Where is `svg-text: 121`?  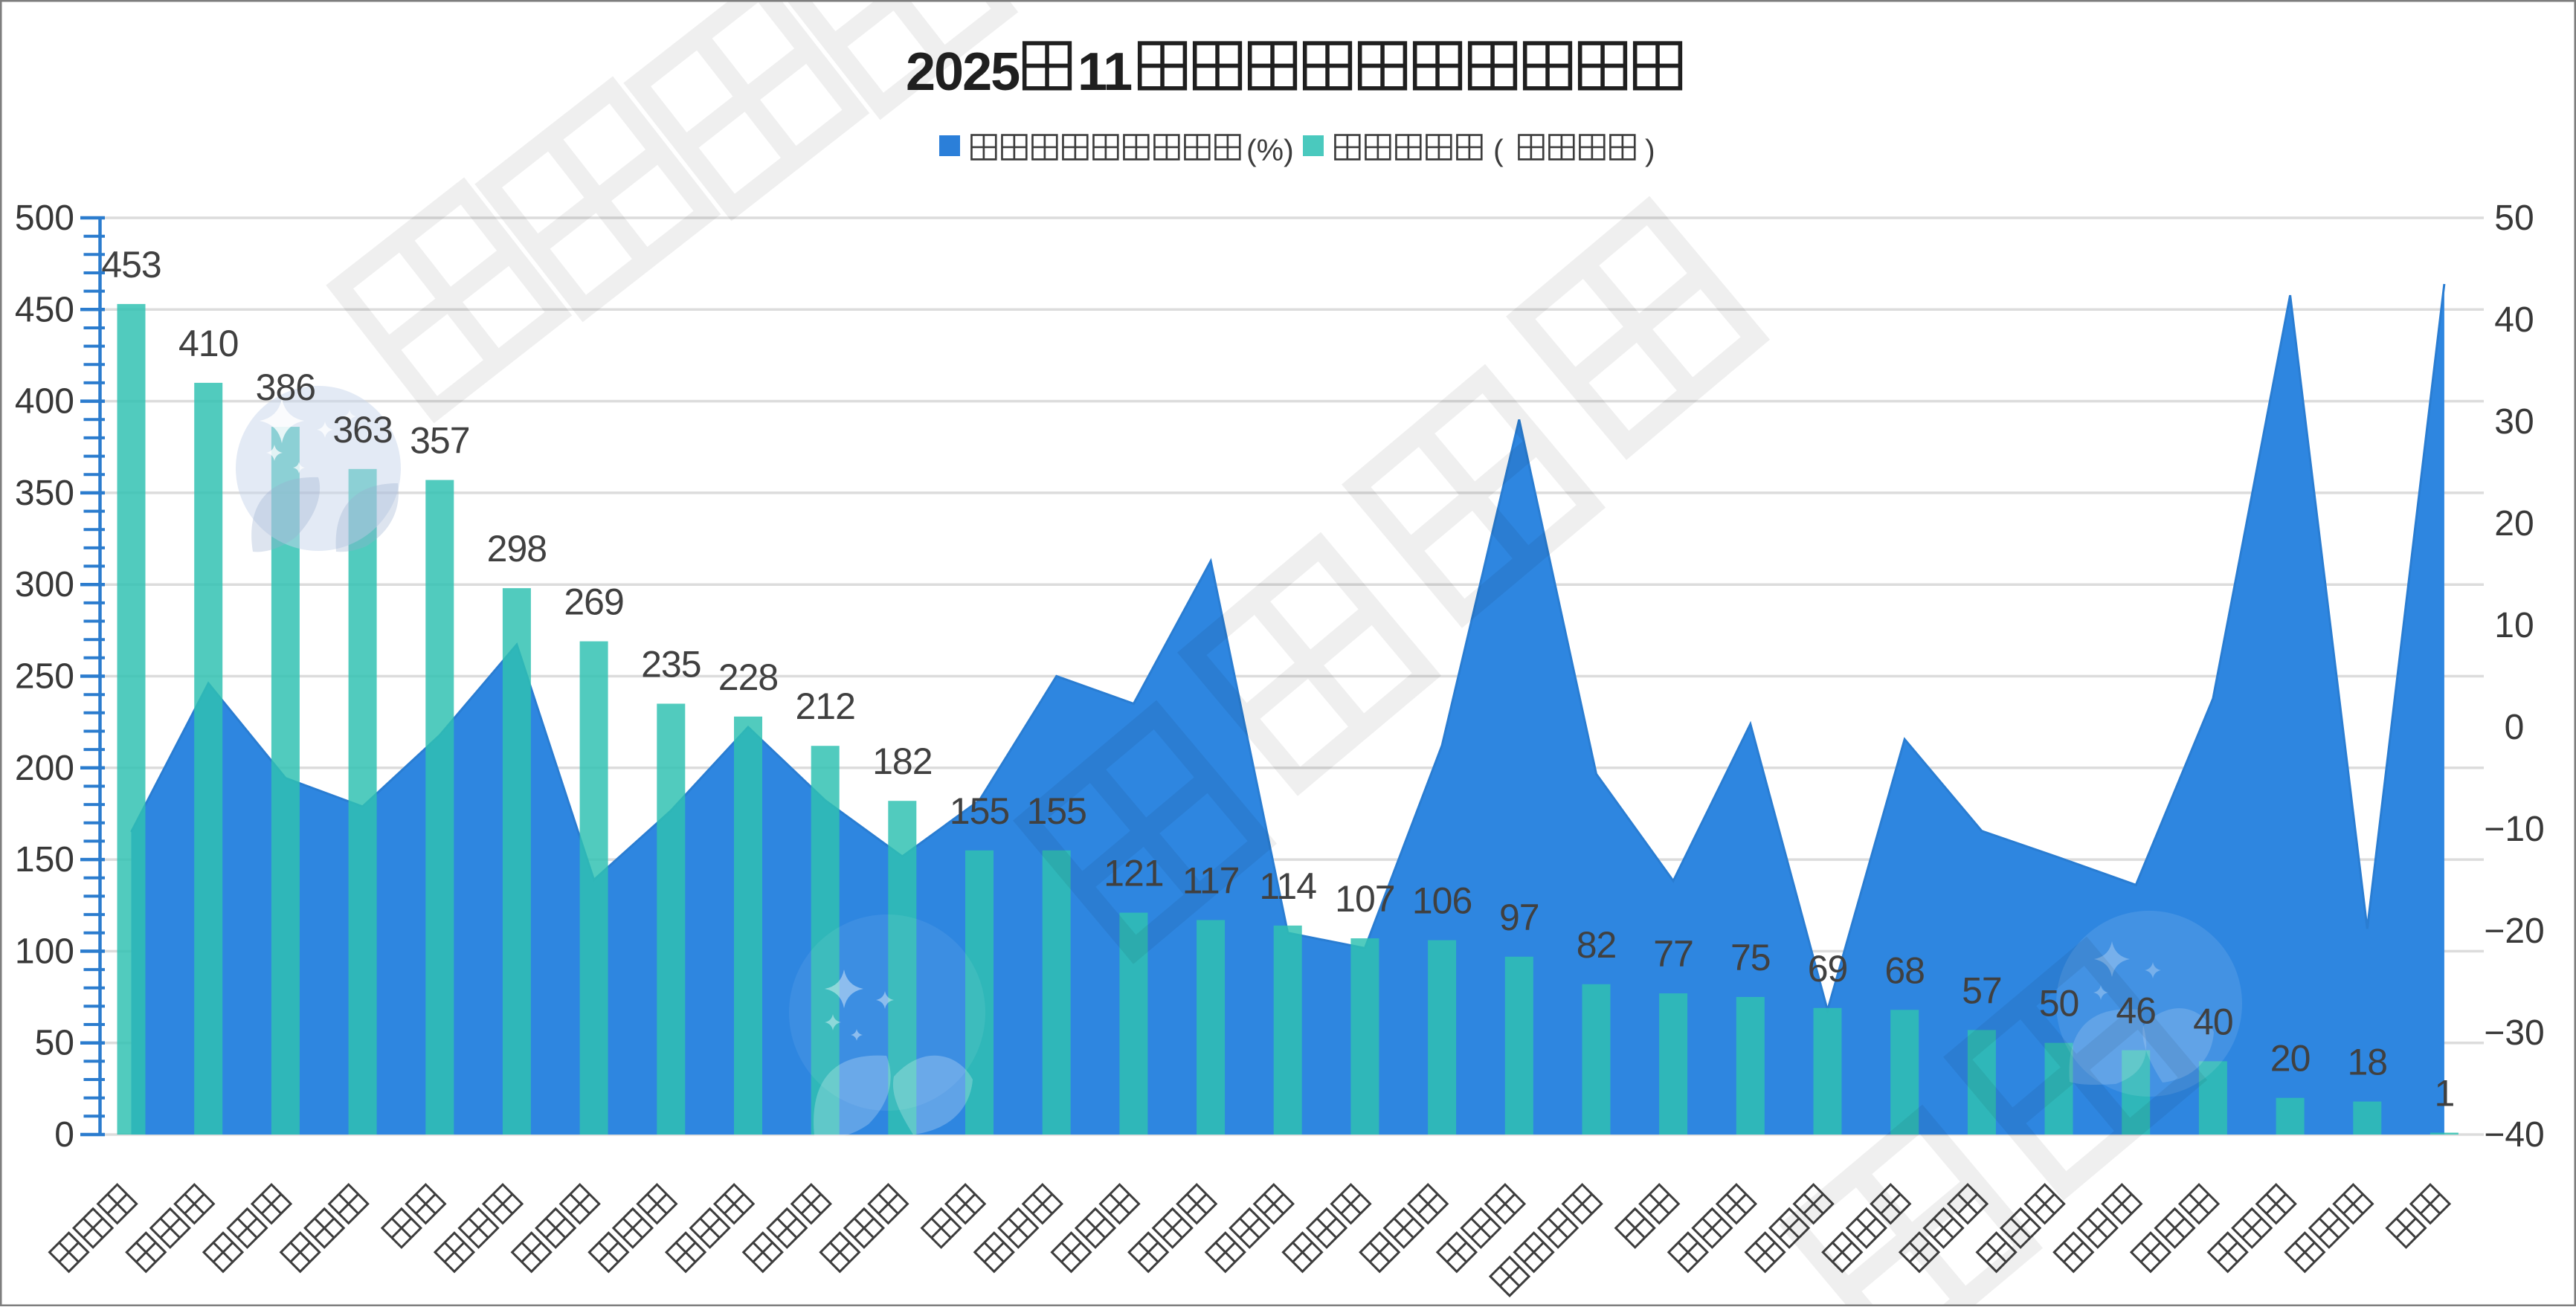 svg-text: 121 is located at coordinates (1133, 873).